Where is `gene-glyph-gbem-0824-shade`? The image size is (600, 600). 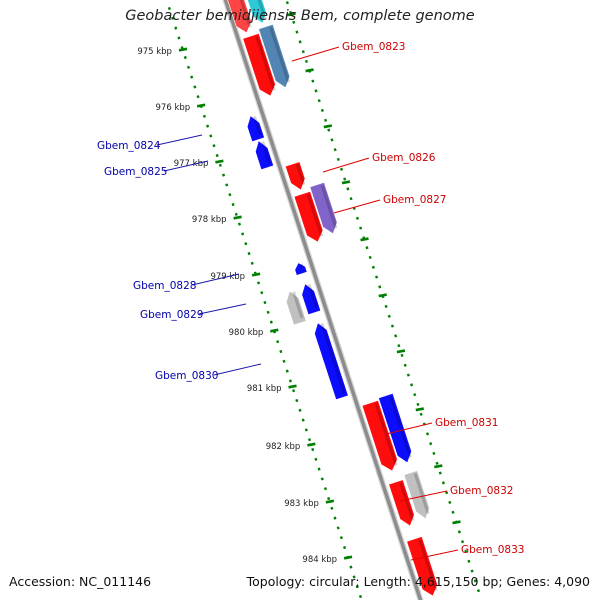
gene-glyph-gbem-0824-shade is located at coordinates (257, 126).